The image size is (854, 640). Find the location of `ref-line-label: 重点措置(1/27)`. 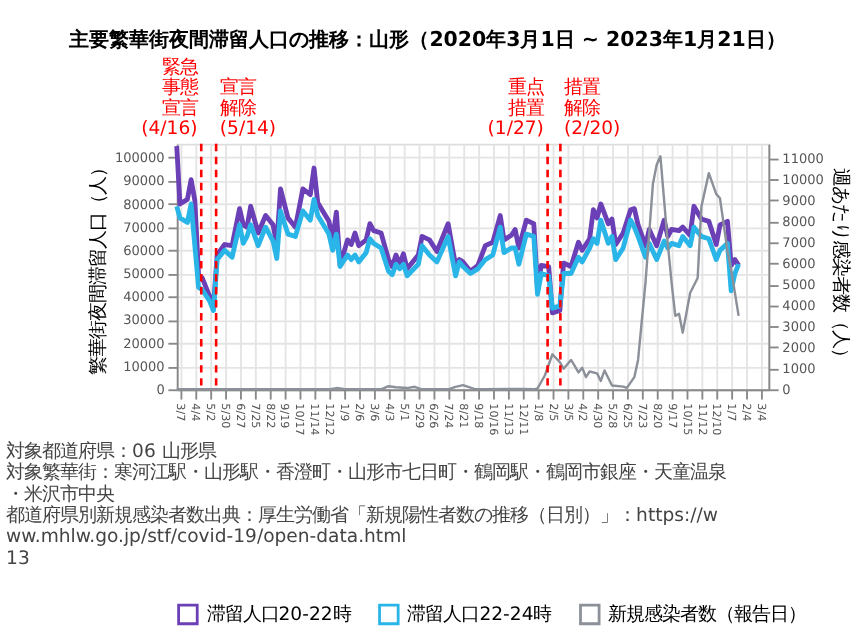

ref-line-label: 重点措置(1/27) is located at coordinates (515, 109).